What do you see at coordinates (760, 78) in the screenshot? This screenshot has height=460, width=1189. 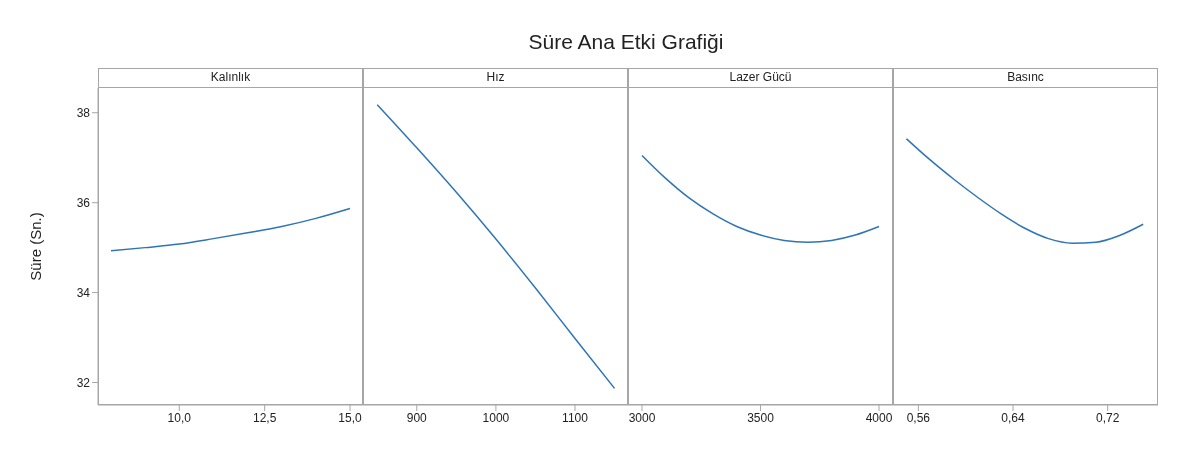 I see `x-axis-title: Lazer Gücü` at bounding box center [760, 78].